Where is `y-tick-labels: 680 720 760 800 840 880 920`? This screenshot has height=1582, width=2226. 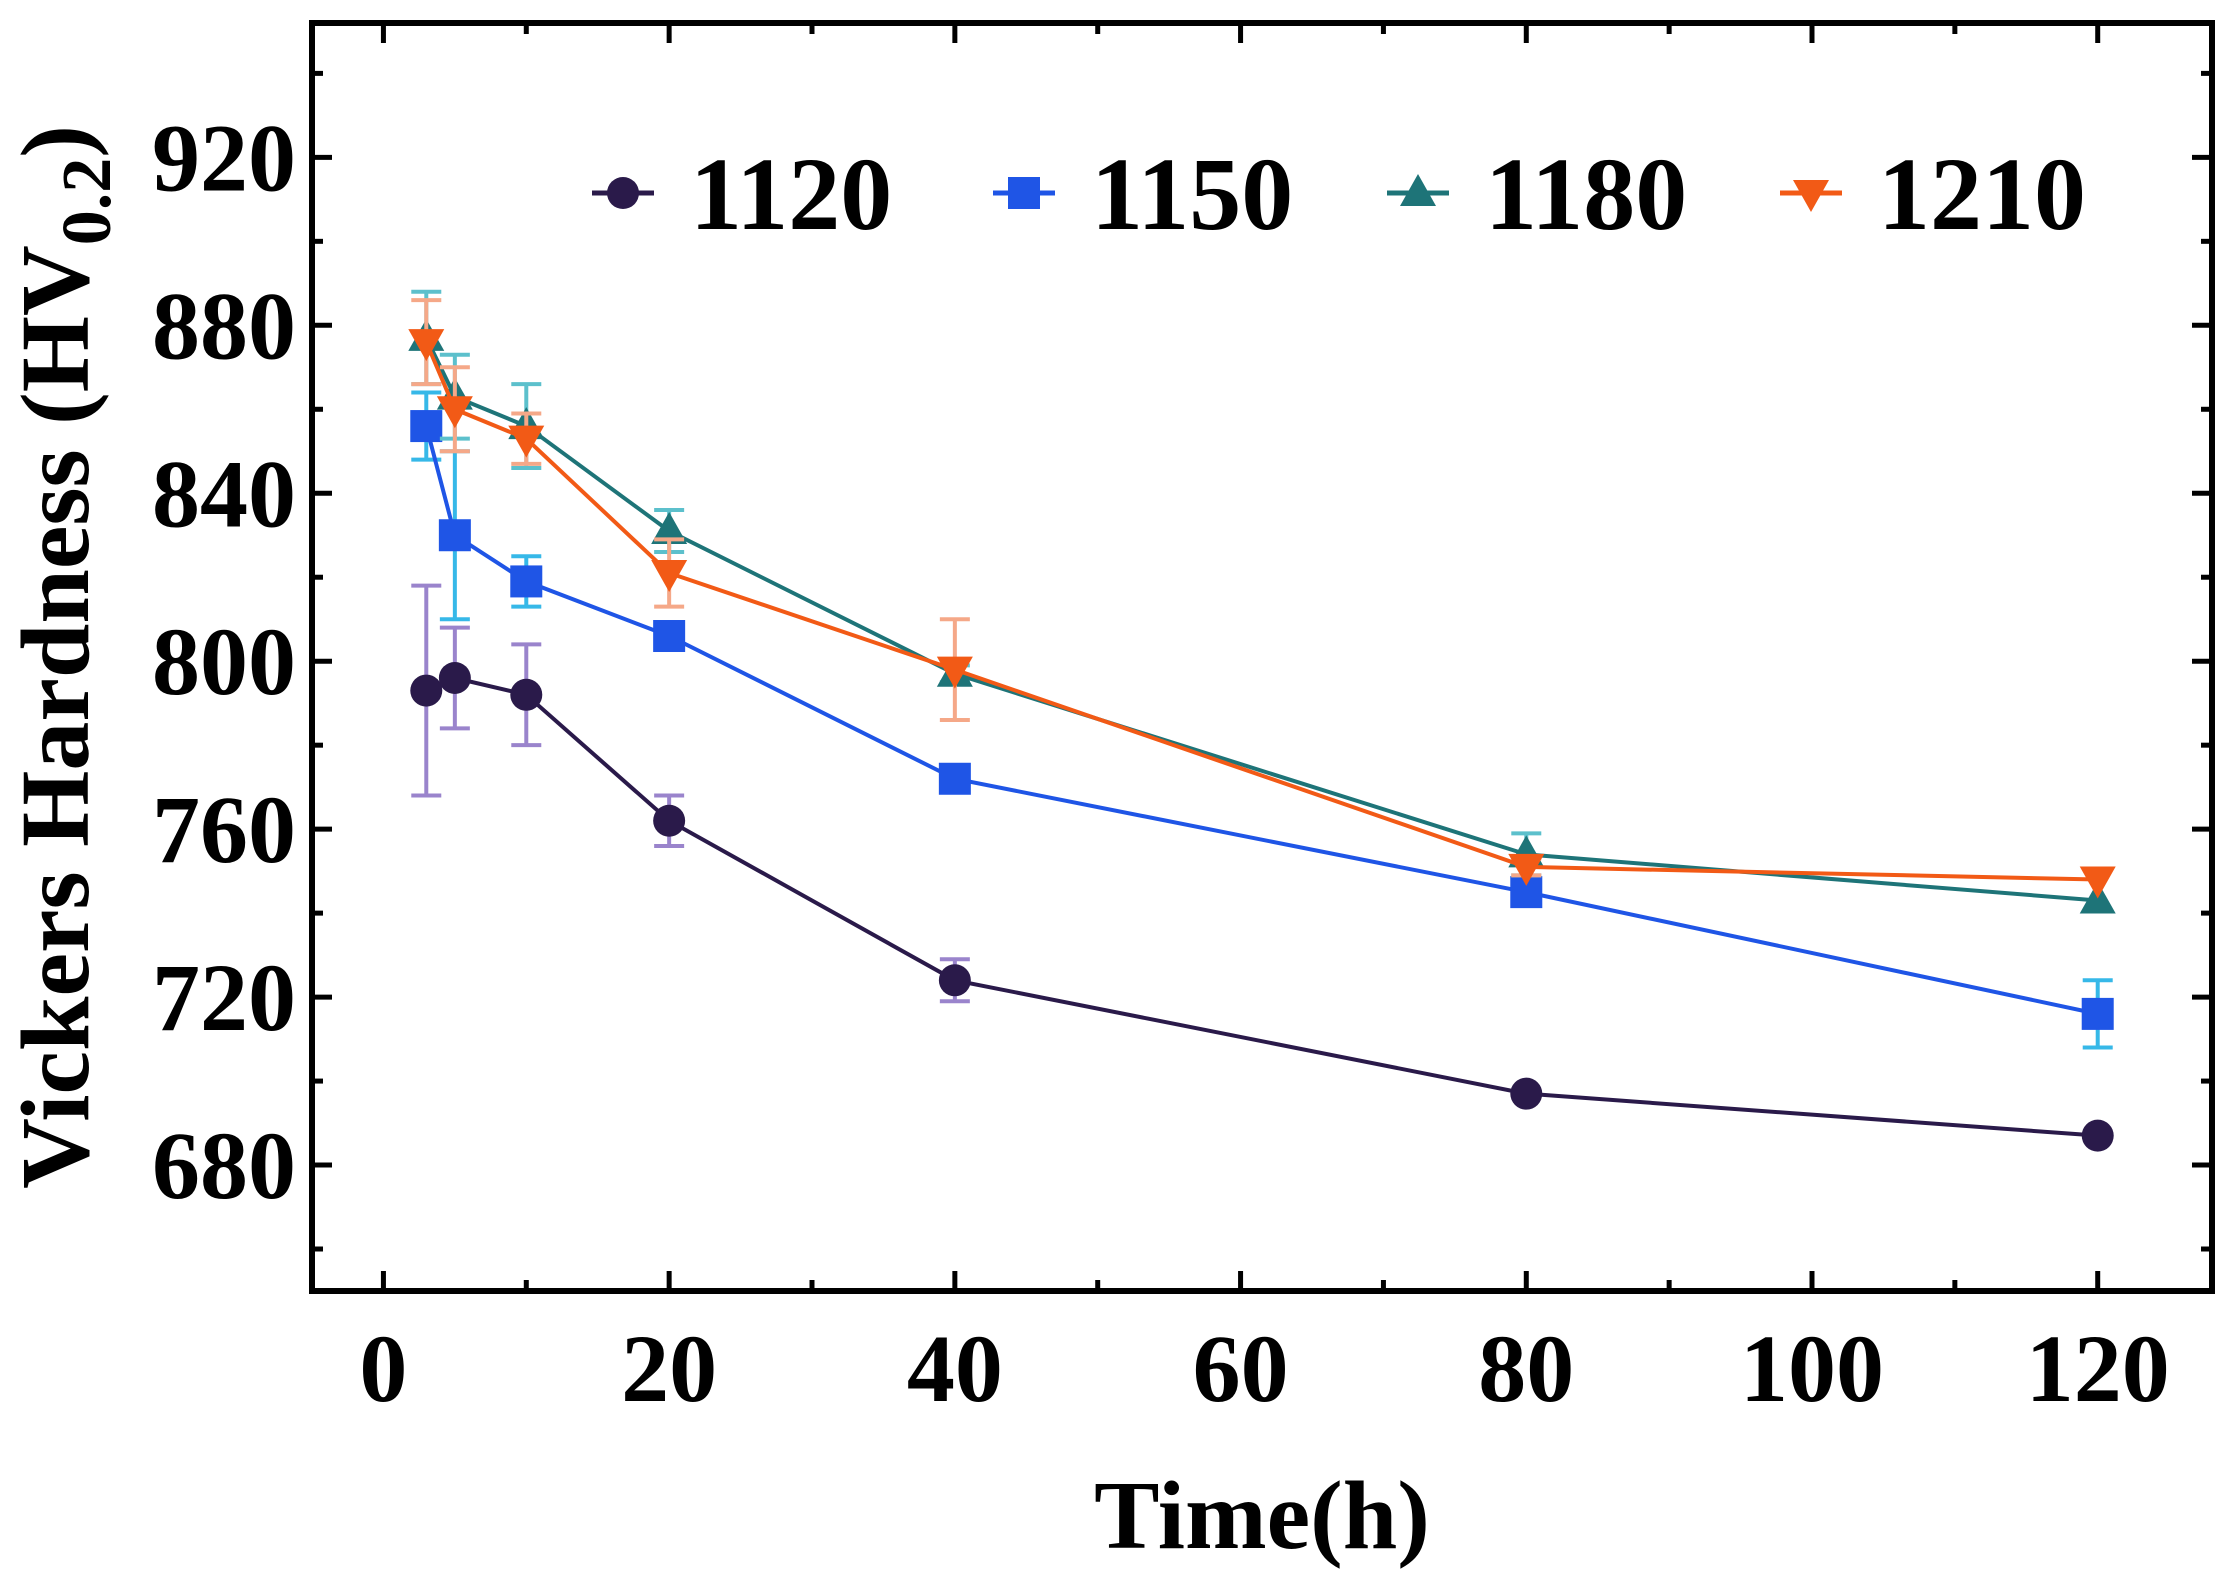 y-tick-labels: 680 720 760 800 840 880 920 is located at coordinates (224, 661).